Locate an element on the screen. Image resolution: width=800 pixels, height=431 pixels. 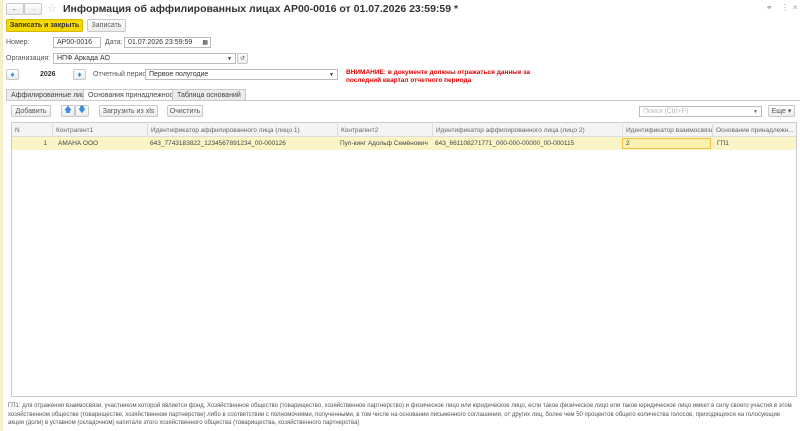
close-icon: × is located at coordinates (795, 7).